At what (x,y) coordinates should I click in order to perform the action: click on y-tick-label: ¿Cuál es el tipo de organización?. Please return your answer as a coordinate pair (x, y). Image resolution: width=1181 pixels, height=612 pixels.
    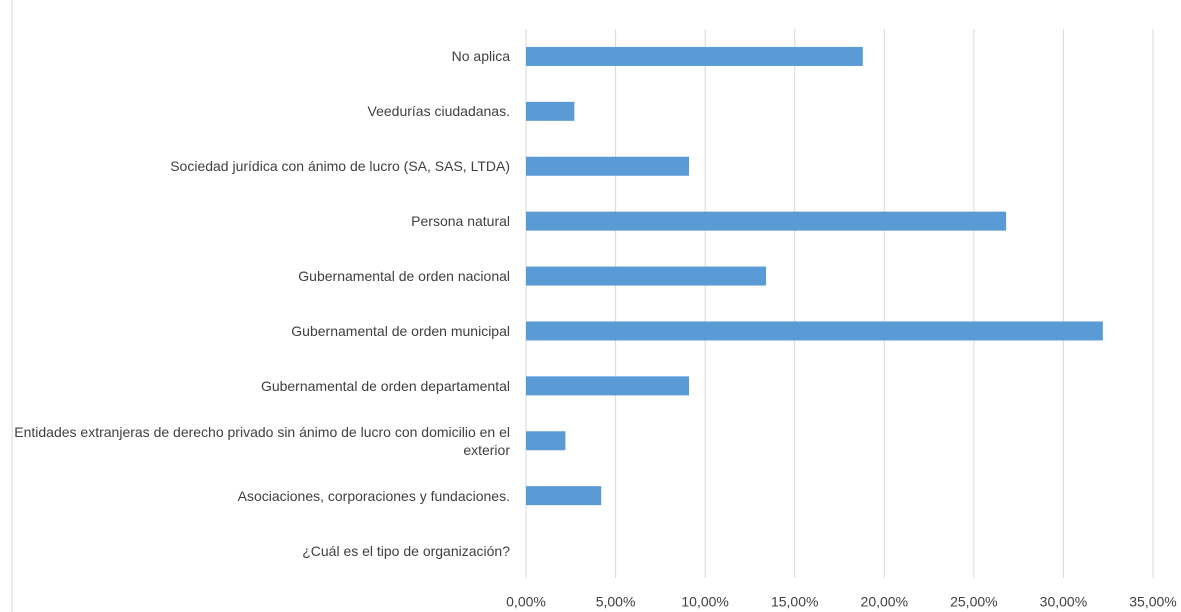
    Looking at the image, I should click on (406, 550).